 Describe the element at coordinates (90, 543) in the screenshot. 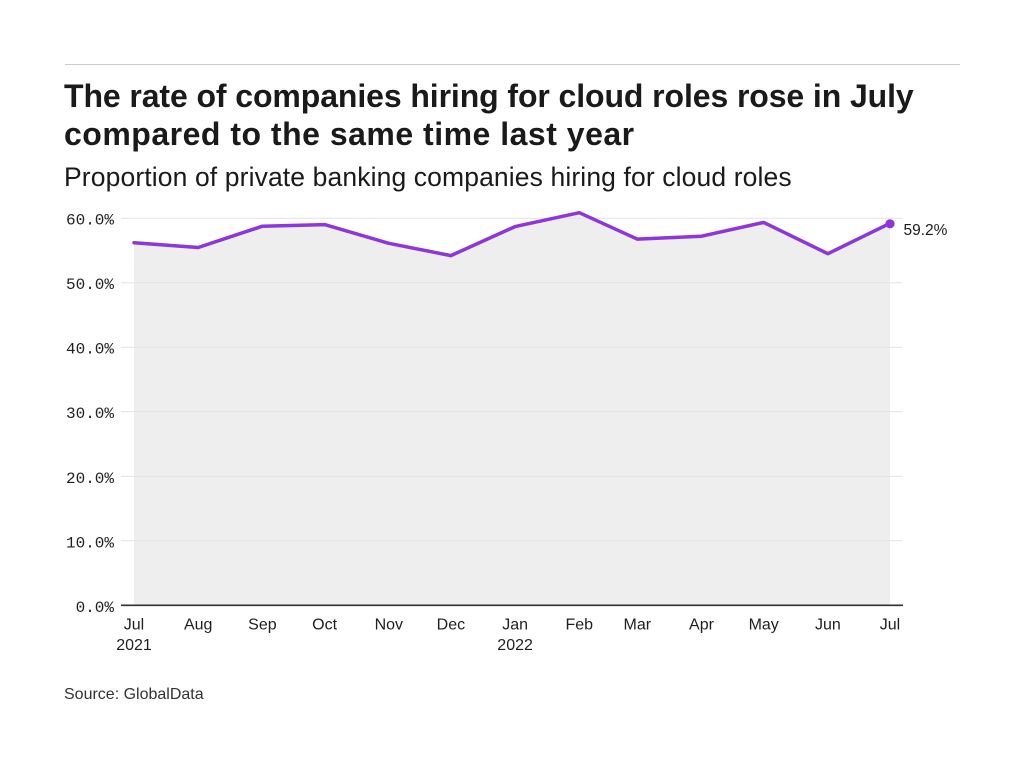

I see `svg-text: 10.0%` at that location.